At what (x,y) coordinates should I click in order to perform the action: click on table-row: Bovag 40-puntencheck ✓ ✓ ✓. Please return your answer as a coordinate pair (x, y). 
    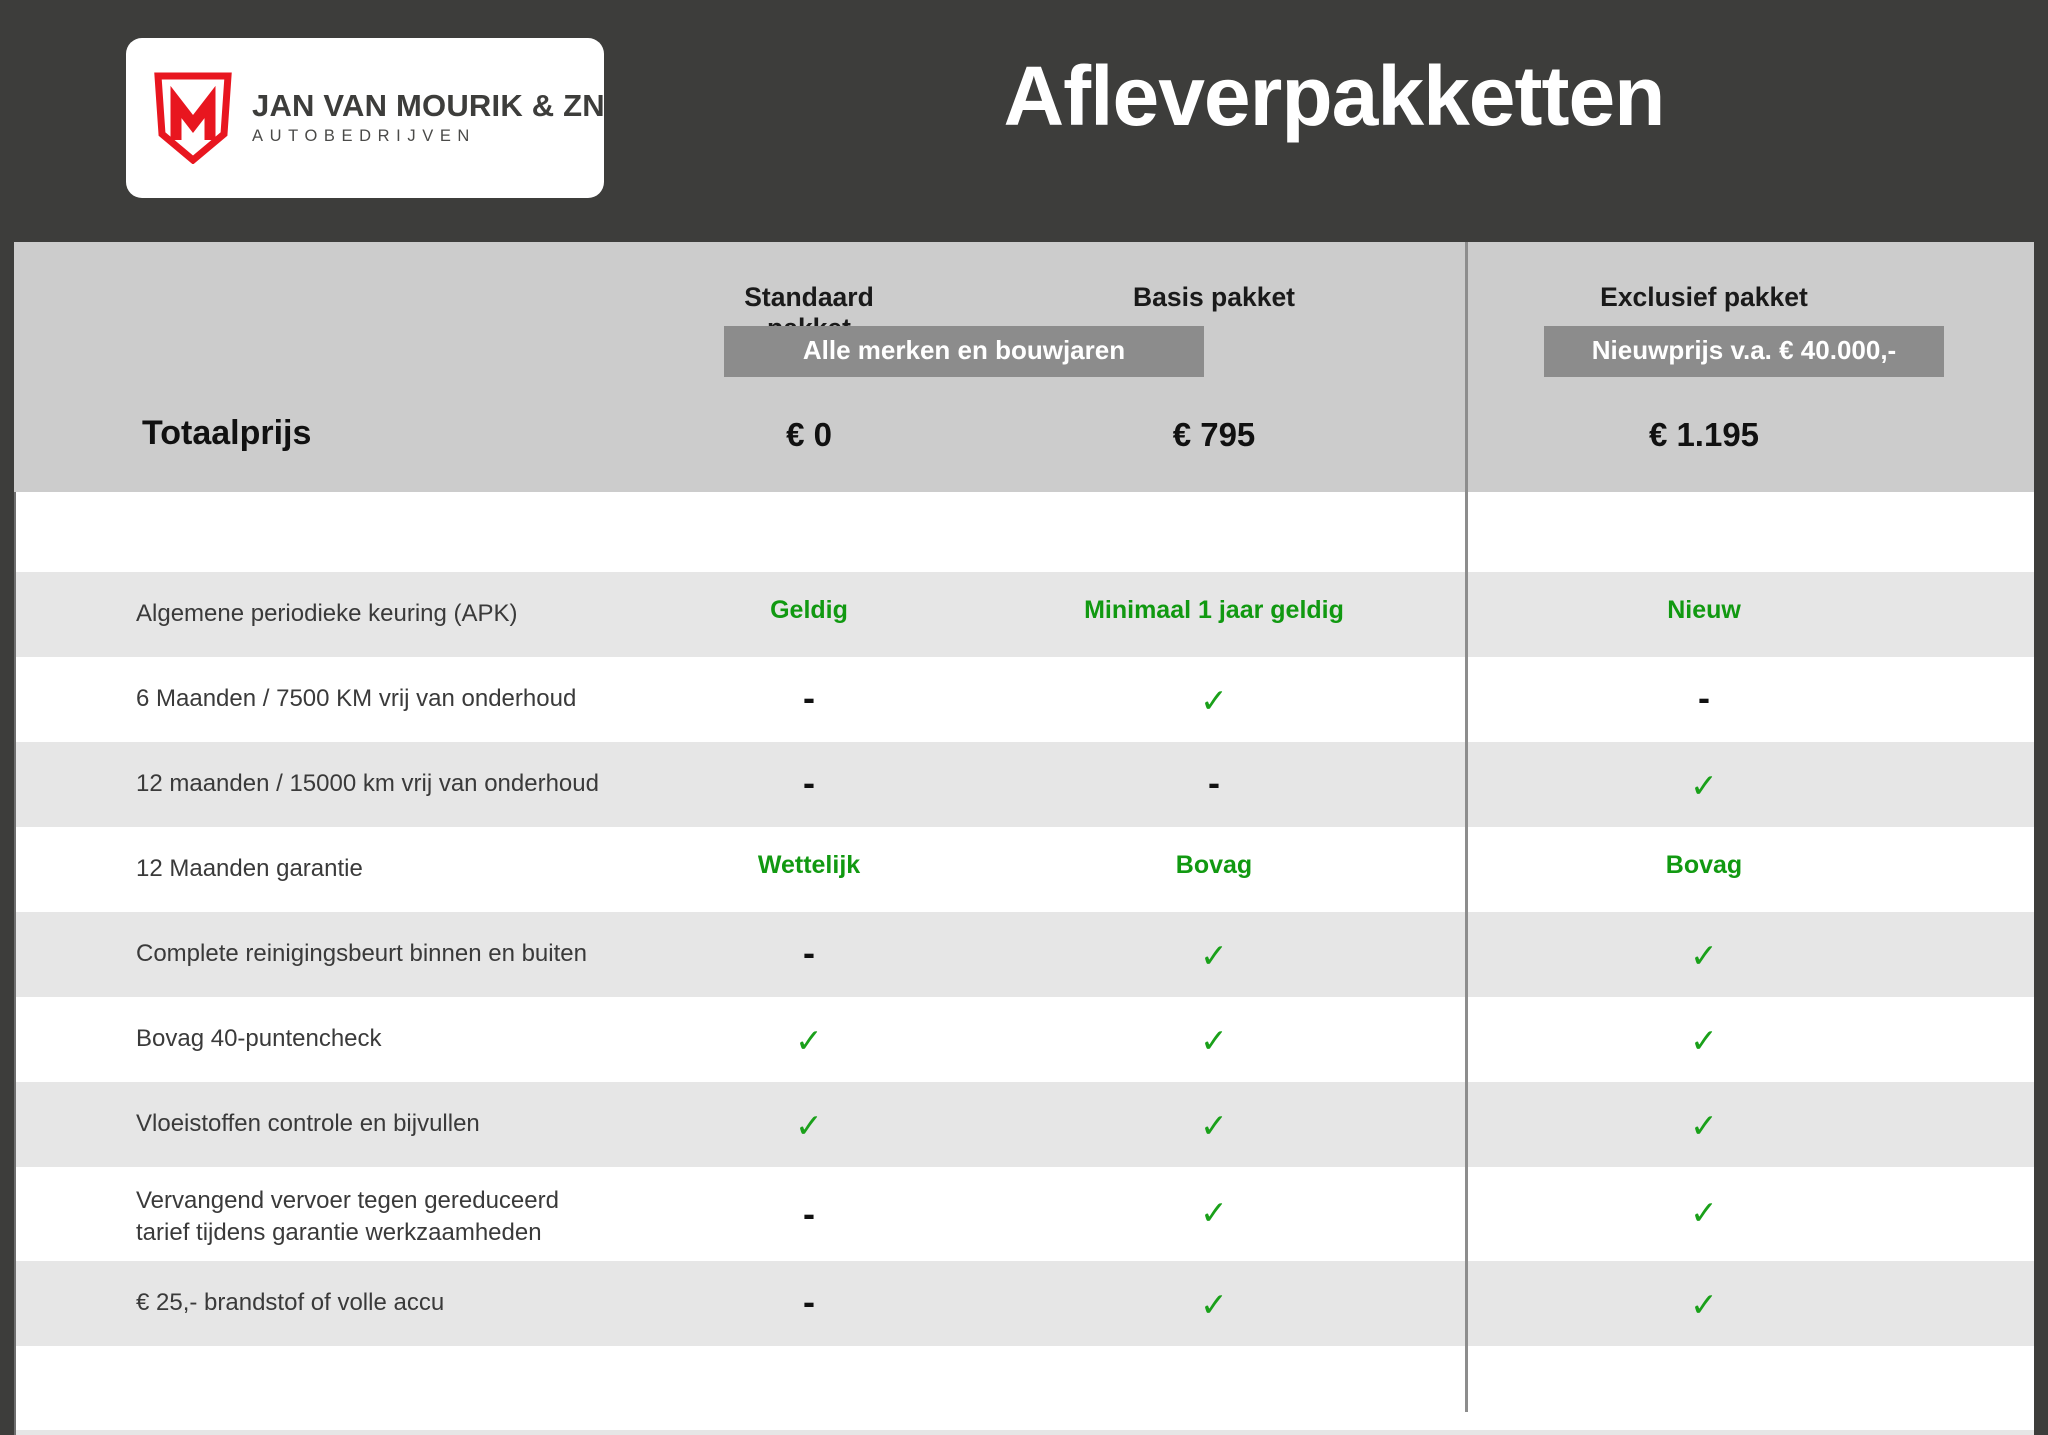
    Looking at the image, I should click on (1024, 1039).